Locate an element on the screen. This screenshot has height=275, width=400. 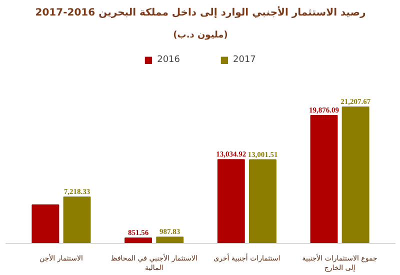
legend-label: 2016 is located at coordinates (168, 60).